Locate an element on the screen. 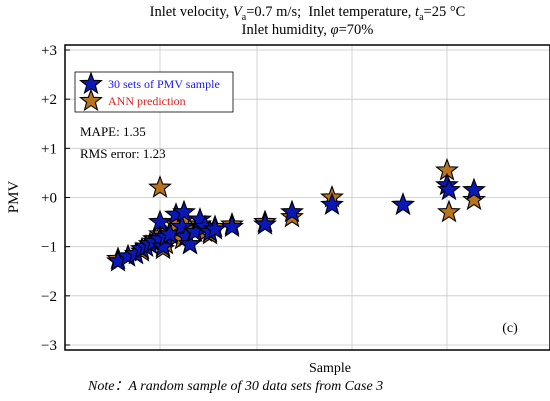  y-tick-label: +2 is located at coordinates (49, 100).